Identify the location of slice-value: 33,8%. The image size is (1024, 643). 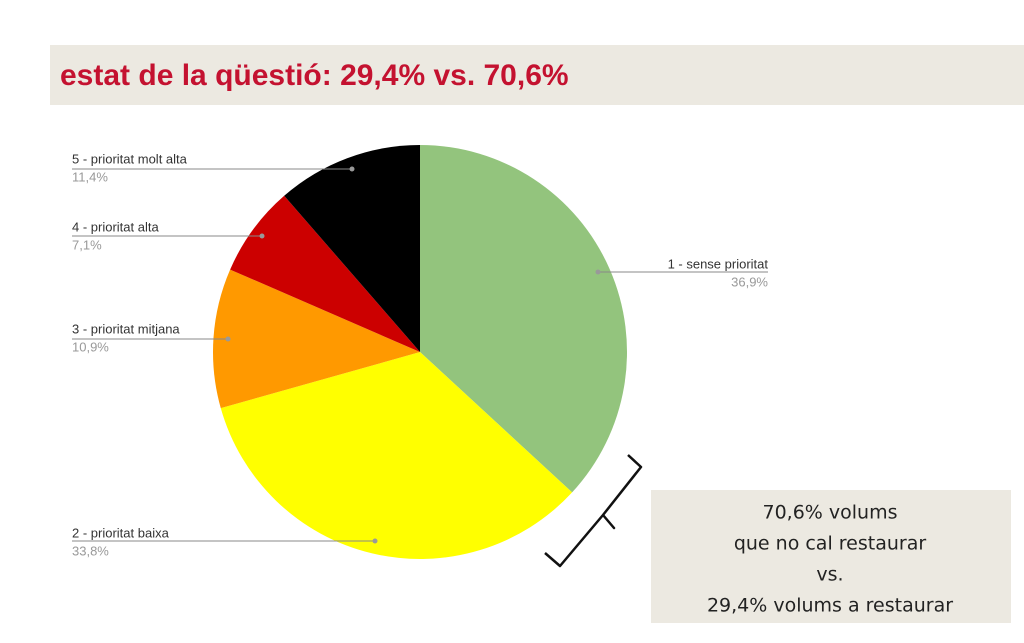
(90, 550).